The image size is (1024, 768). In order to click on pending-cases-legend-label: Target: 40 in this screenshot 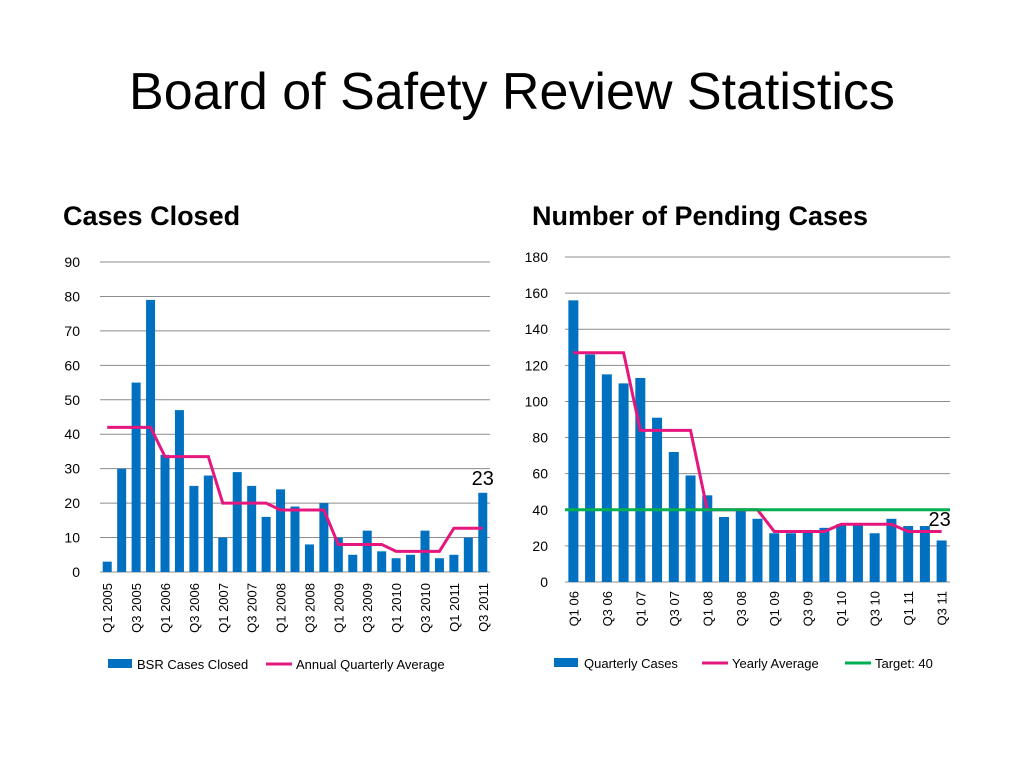, I will do `click(904, 663)`.